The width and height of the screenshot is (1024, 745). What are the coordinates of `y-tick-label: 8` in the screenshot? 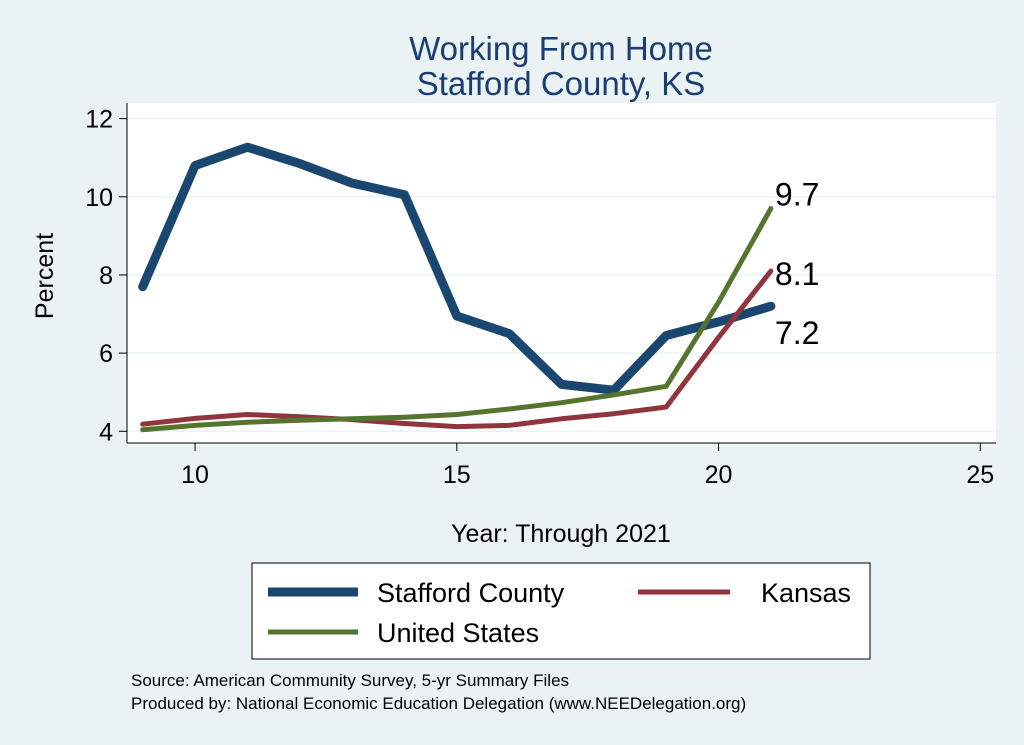 It's located at (106, 276).